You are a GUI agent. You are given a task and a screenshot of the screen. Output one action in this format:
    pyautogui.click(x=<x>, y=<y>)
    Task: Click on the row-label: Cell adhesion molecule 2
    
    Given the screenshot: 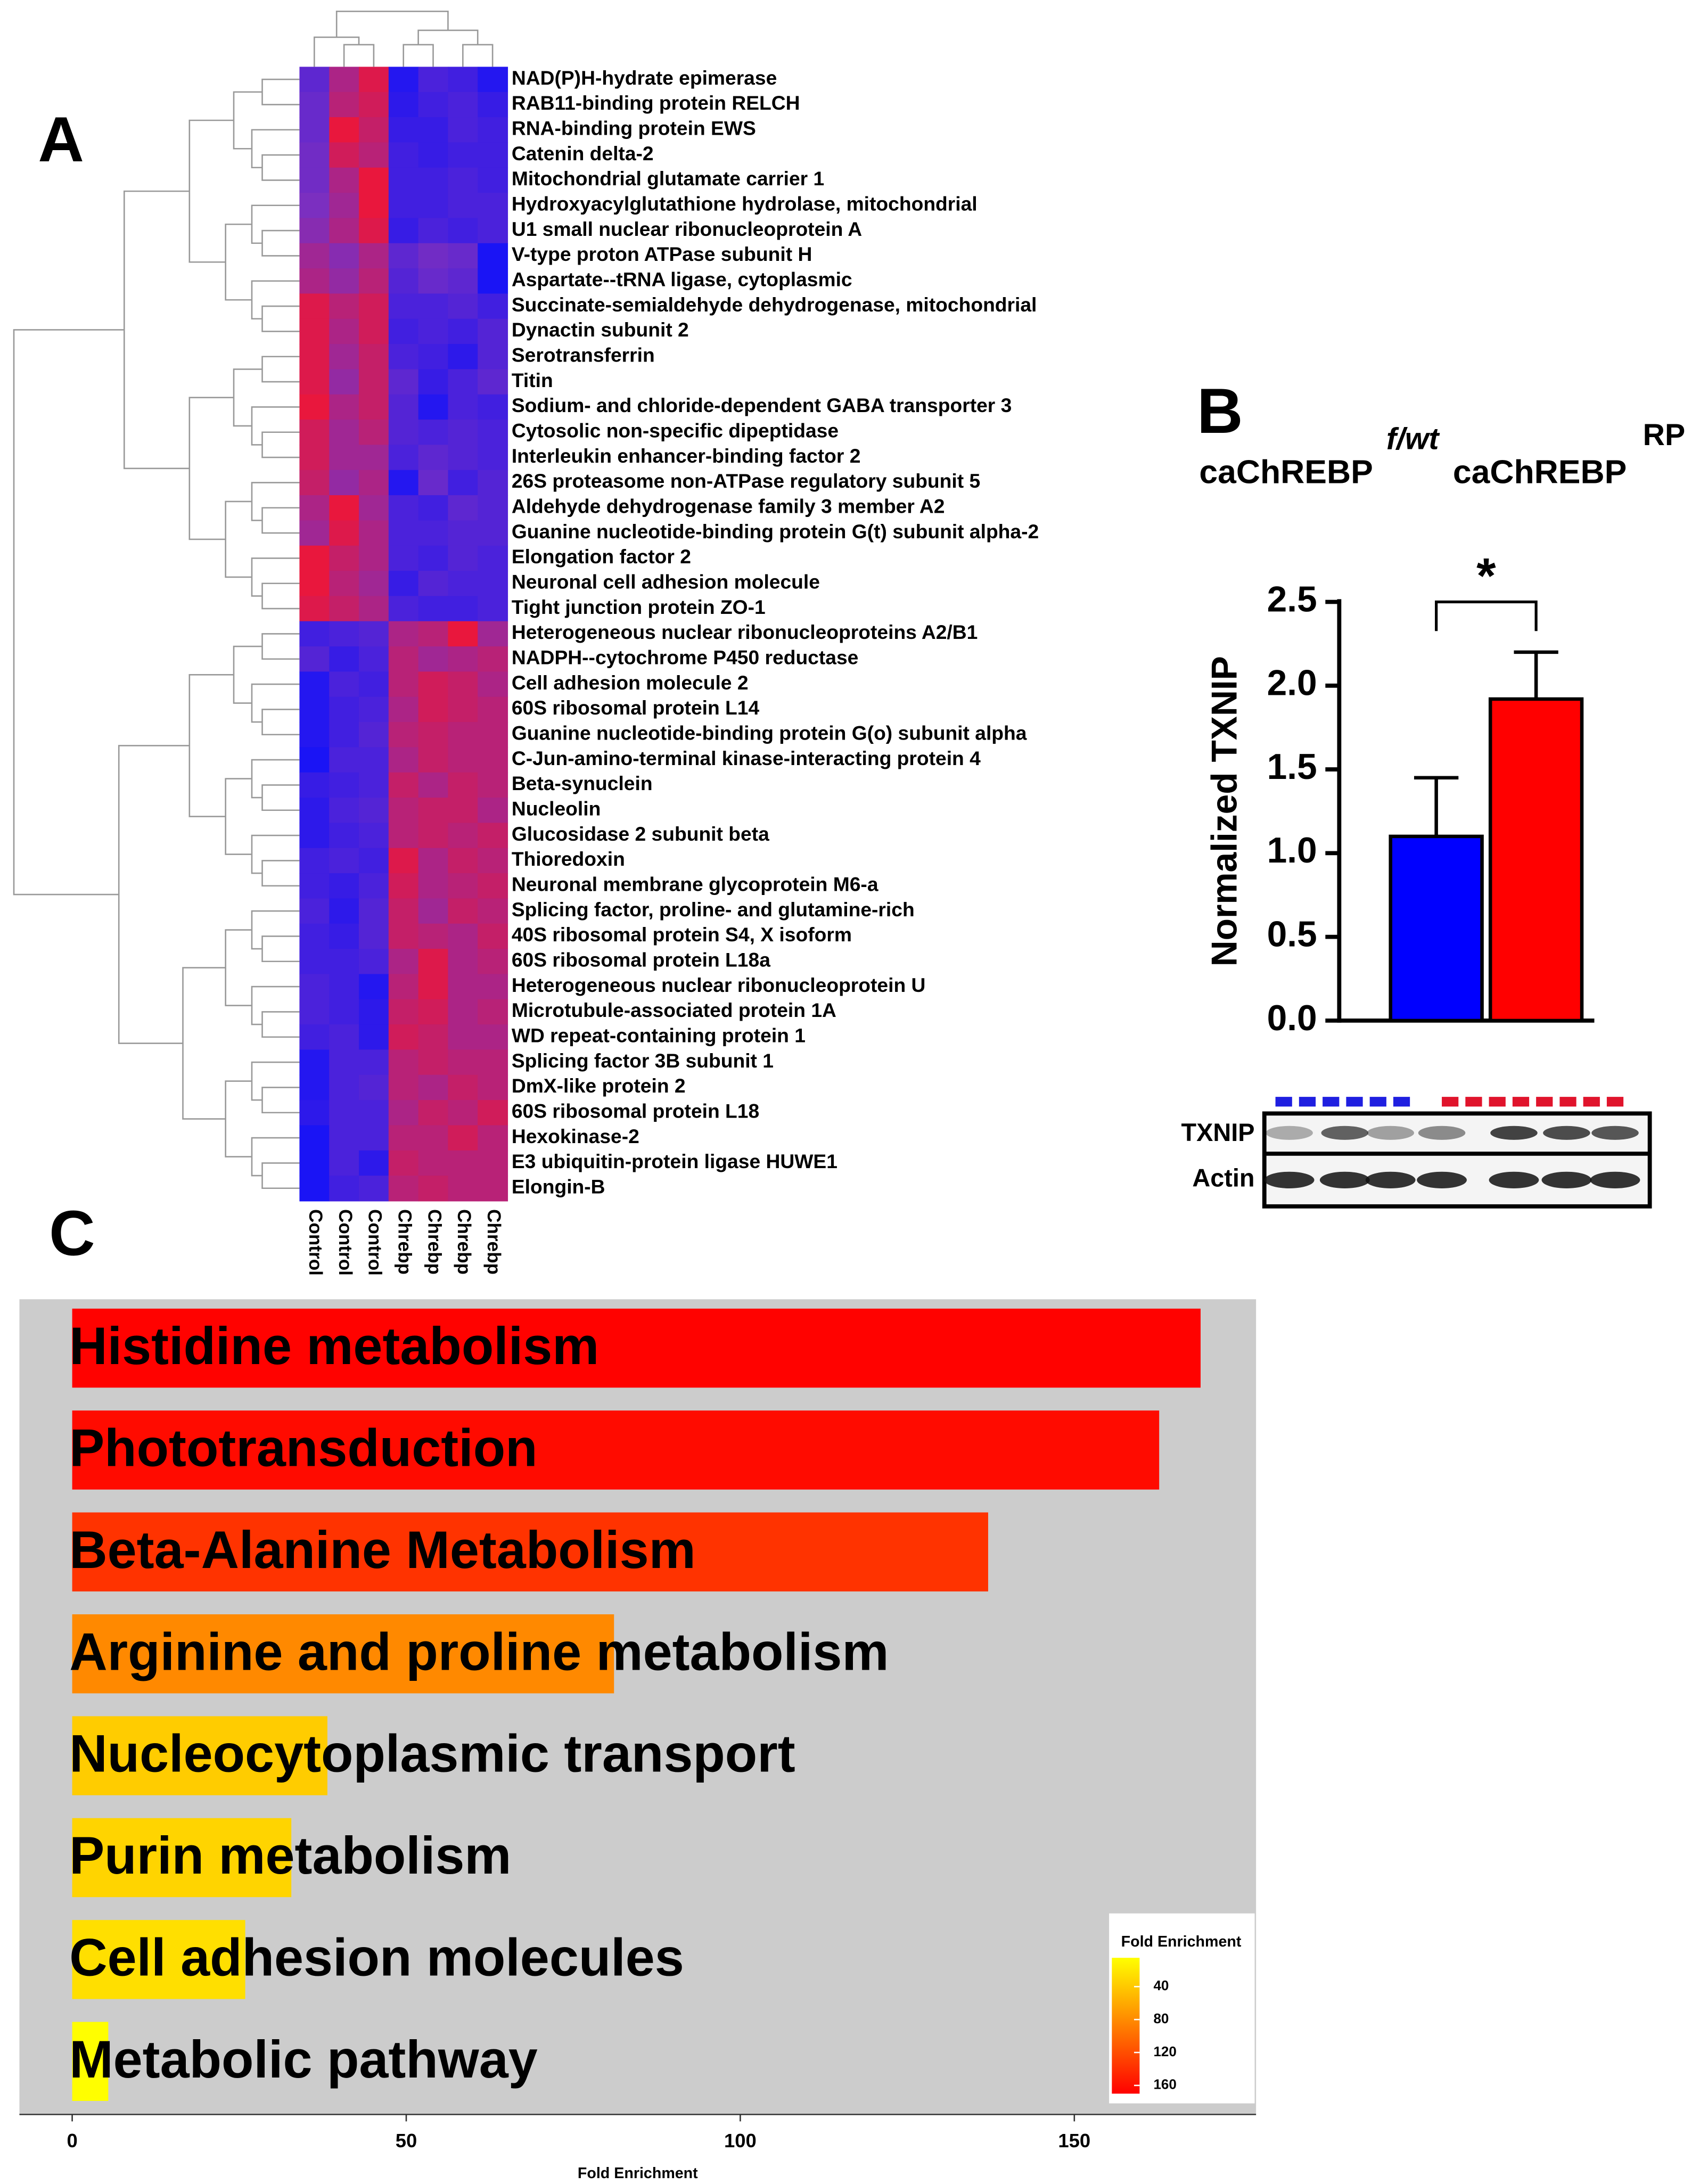 What is the action you would take?
    pyautogui.click(x=630, y=682)
    